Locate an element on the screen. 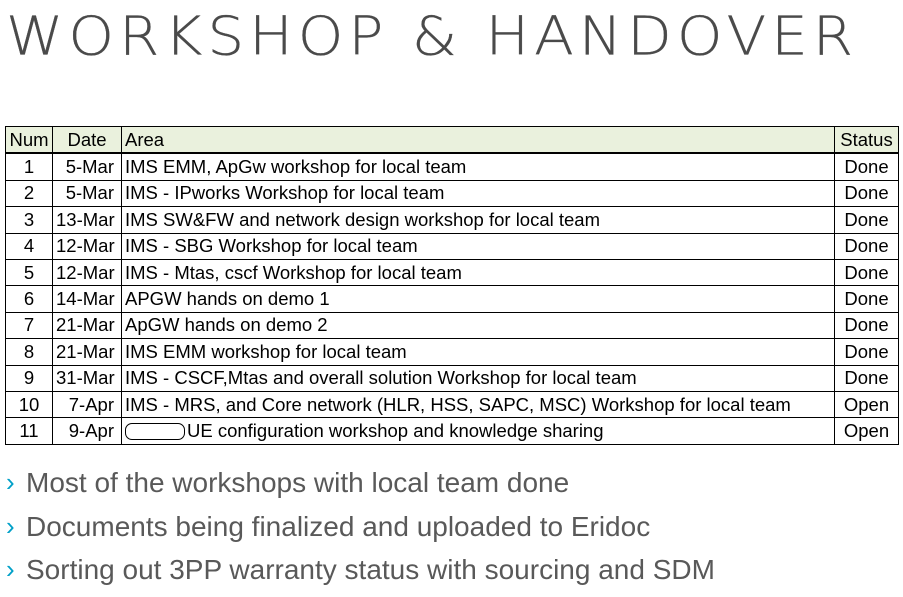  cell-date: 7-Apr is located at coordinates (87, 404).